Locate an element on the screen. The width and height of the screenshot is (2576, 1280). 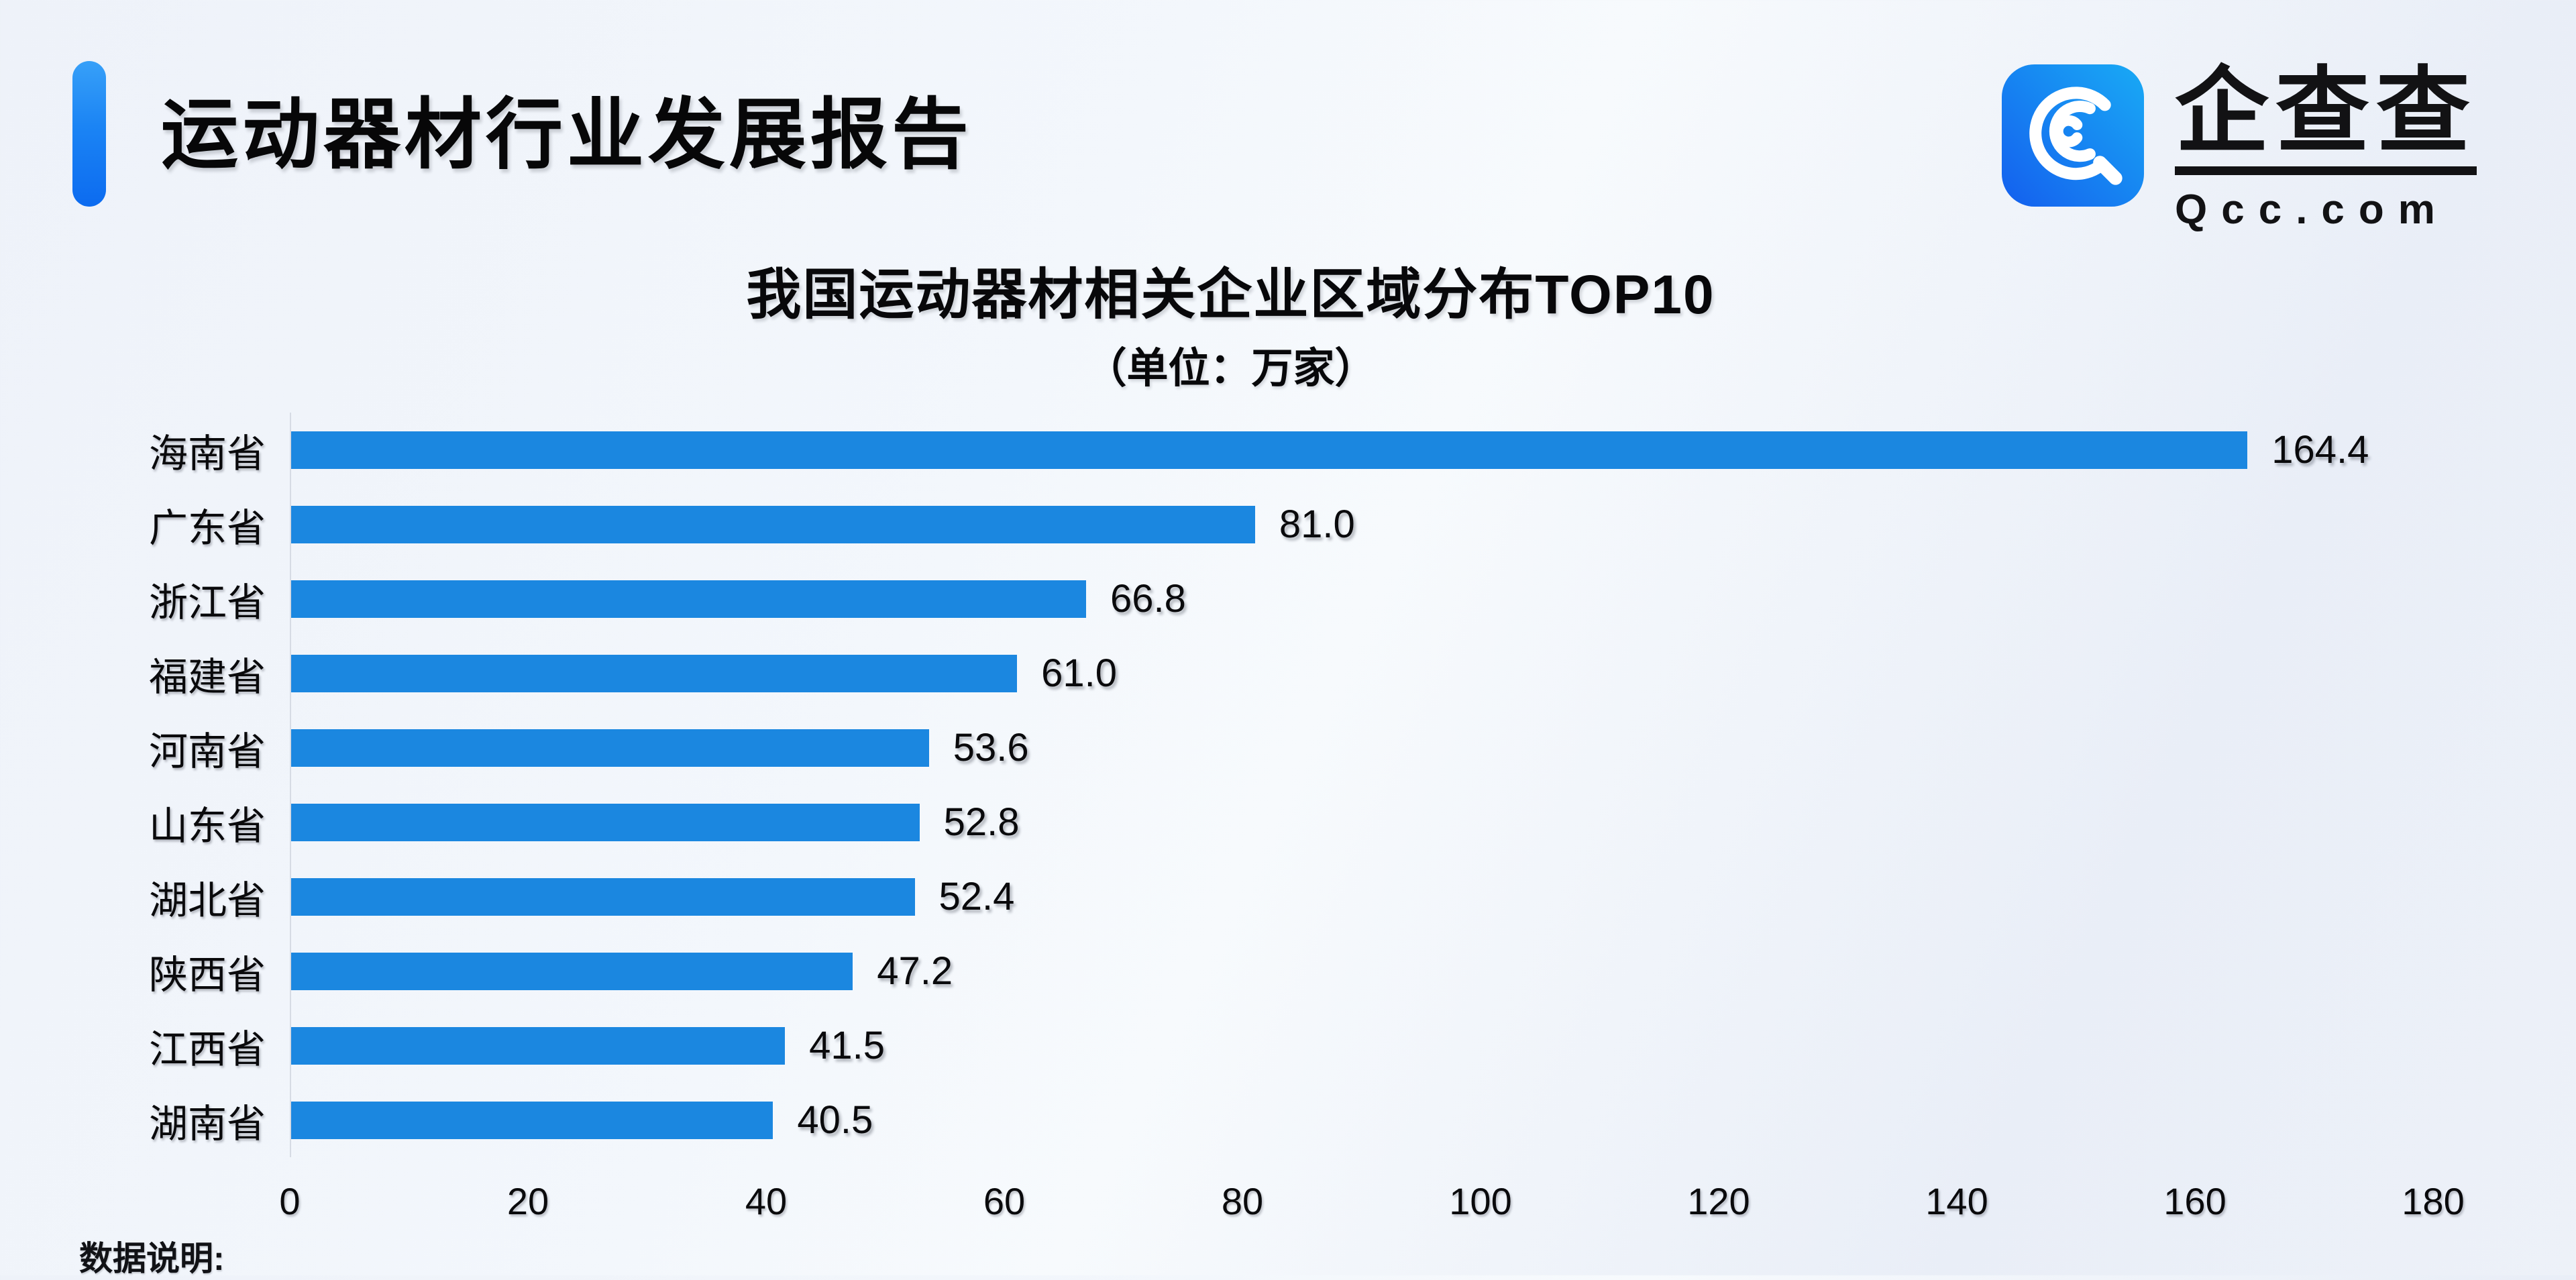
x-tick-label: 40 is located at coordinates (766, 1201).